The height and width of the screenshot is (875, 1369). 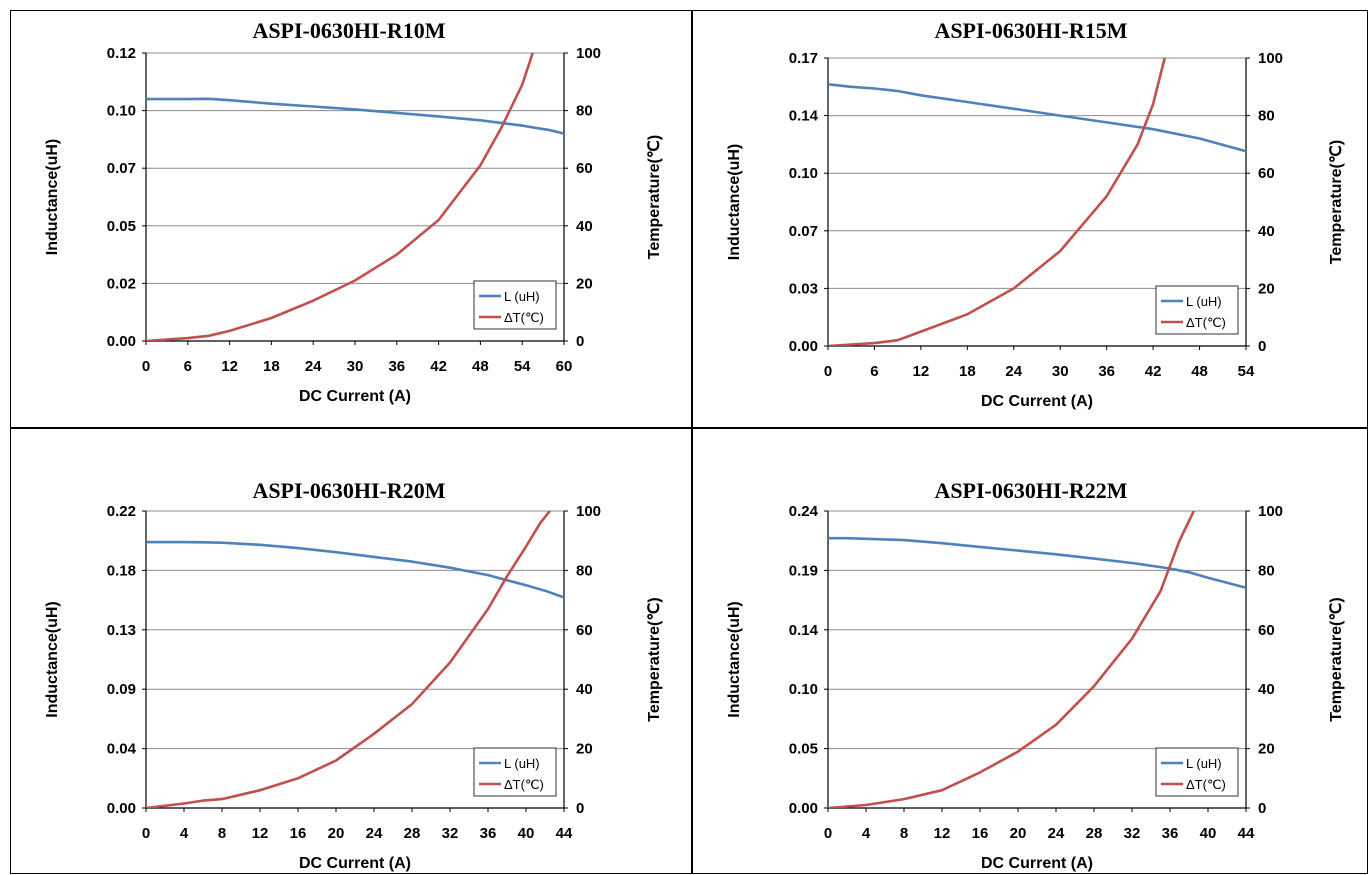 What do you see at coordinates (412, 833) in the screenshot?
I see `x-tick-label: 28` at bounding box center [412, 833].